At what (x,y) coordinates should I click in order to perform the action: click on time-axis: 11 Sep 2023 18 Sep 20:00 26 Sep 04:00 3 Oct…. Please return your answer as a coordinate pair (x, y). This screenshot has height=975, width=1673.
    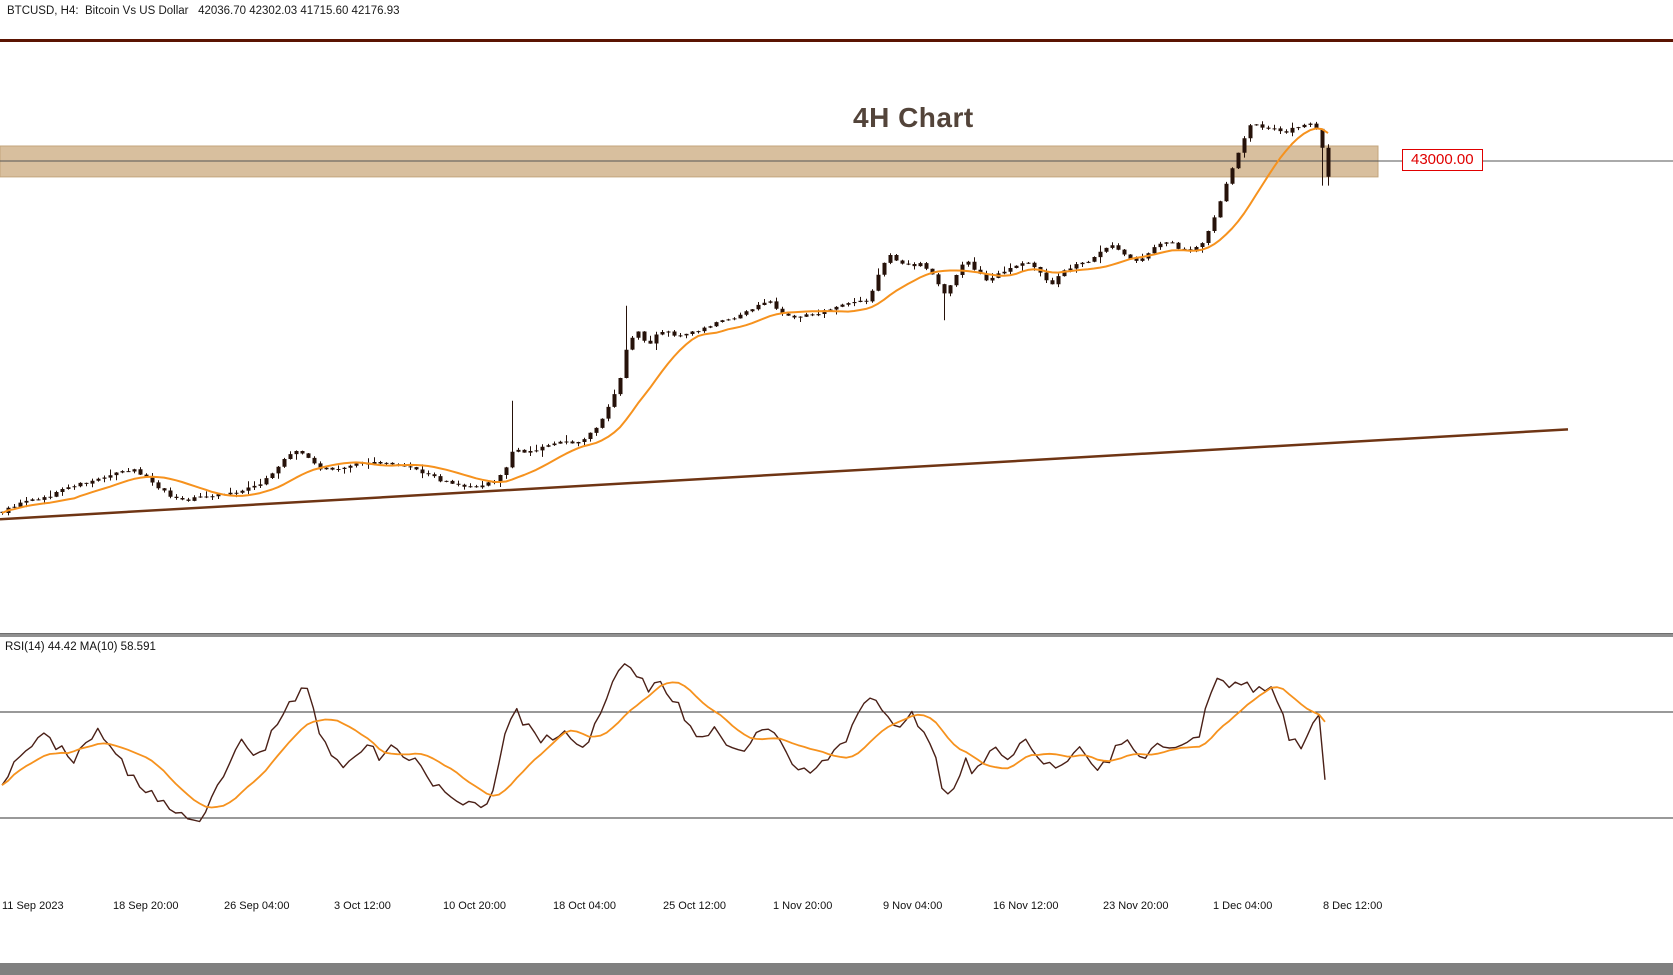
    Looking at the image, I should click on (836, 908).